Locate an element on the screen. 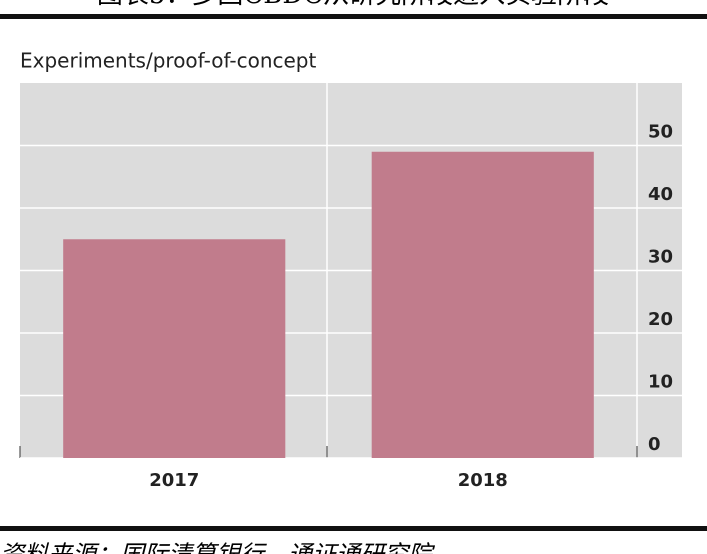 The width and height of the screenshot is (707, 554). header-title: 图表5：多国CBDC从研究阶段进入实验阶段 is located at coordinates (353, 5).